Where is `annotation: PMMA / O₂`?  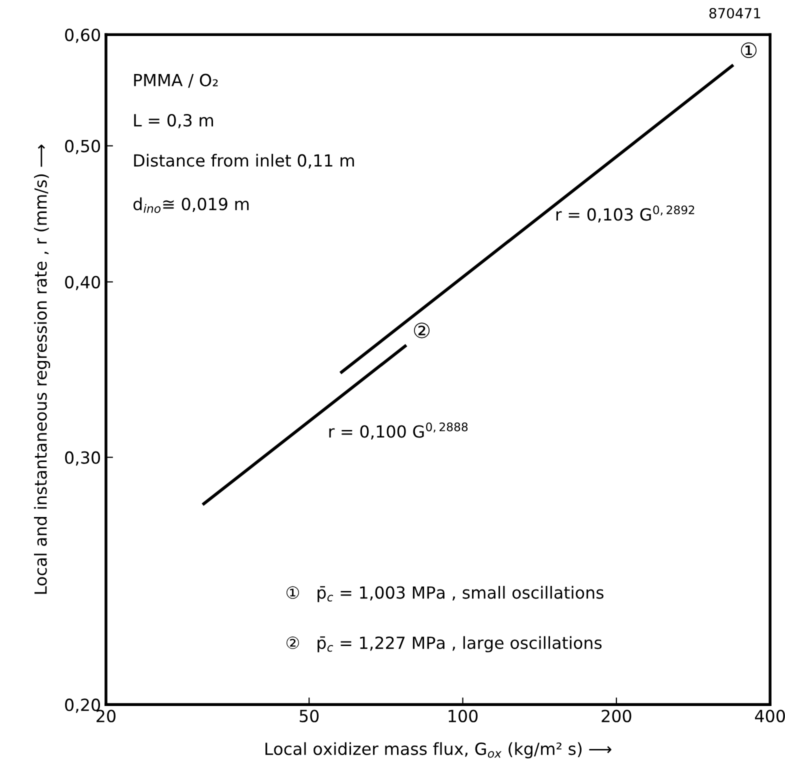
annotation: PMMA / O₂ is located at coordinates (176, 81).